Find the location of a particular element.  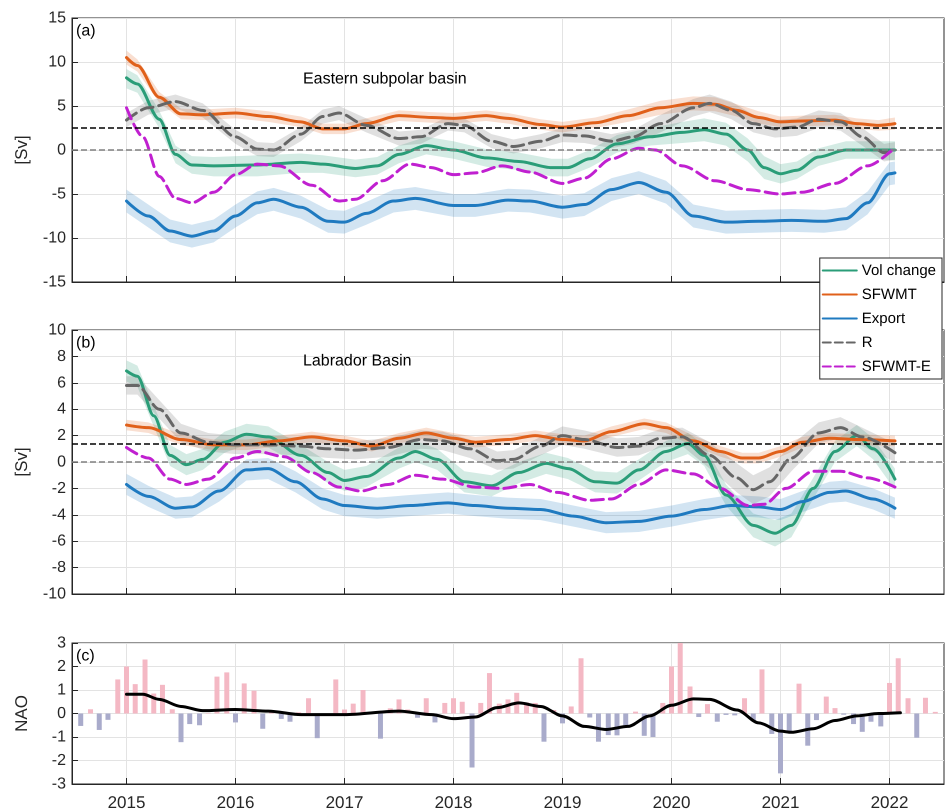

legend-label: SFWMT-E is located at coordinates (896, 366).